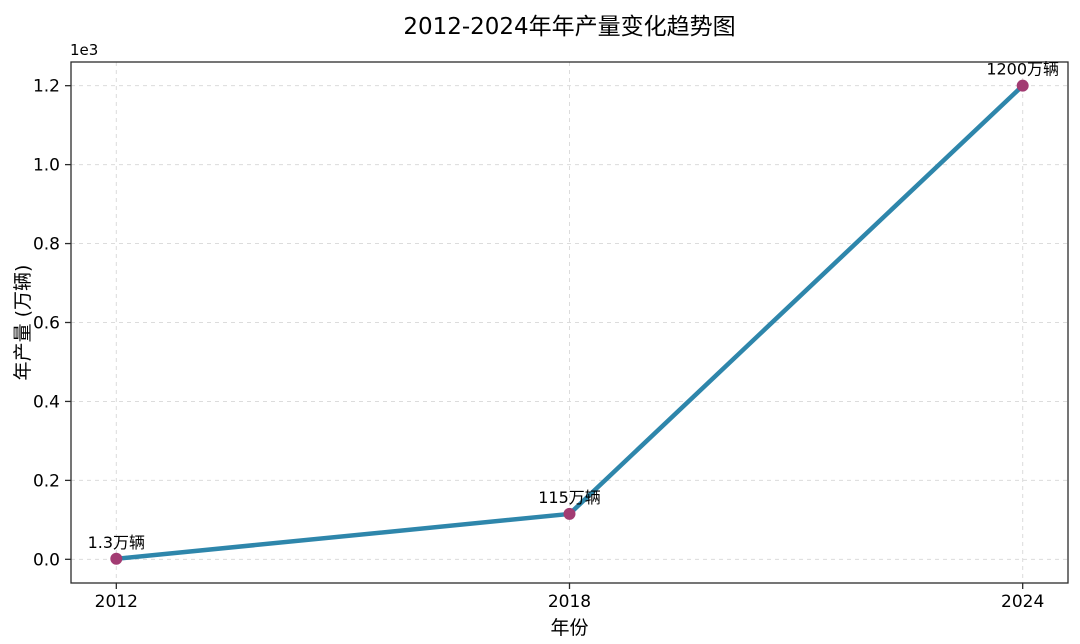 Image resolution: width=1080 pixels, height=644 pixels. Describe the element at coordinates (1022, 69) in the screenshot. I see `point-annotation: 1200万辆` at that location.